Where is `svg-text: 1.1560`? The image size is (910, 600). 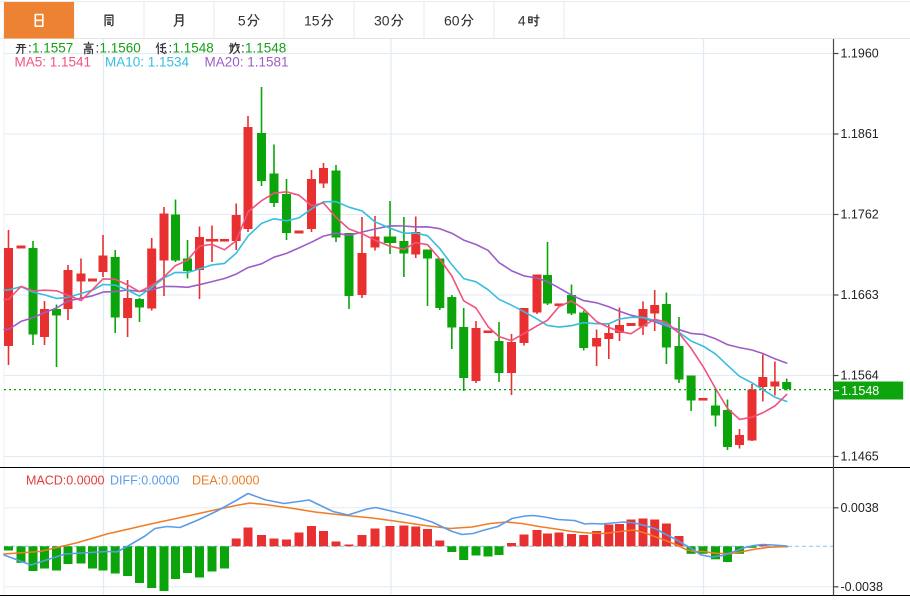 svg-text: 1.1560 is located at coordinates (120, 48).